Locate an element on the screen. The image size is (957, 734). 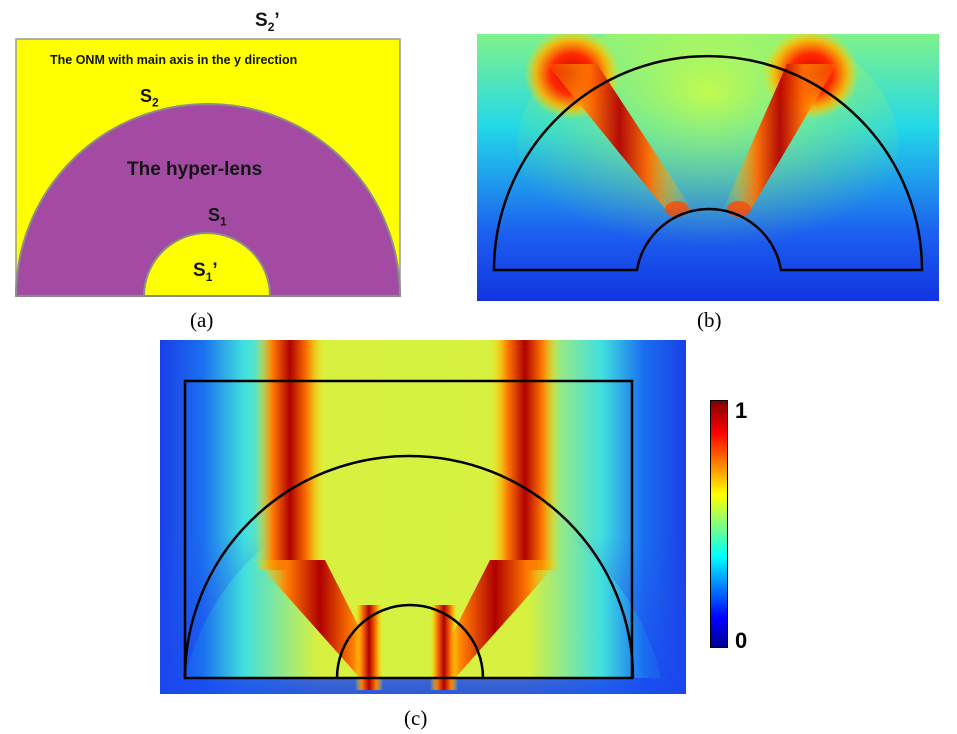
panel-a-schematic is located at coordinates (208, 167).